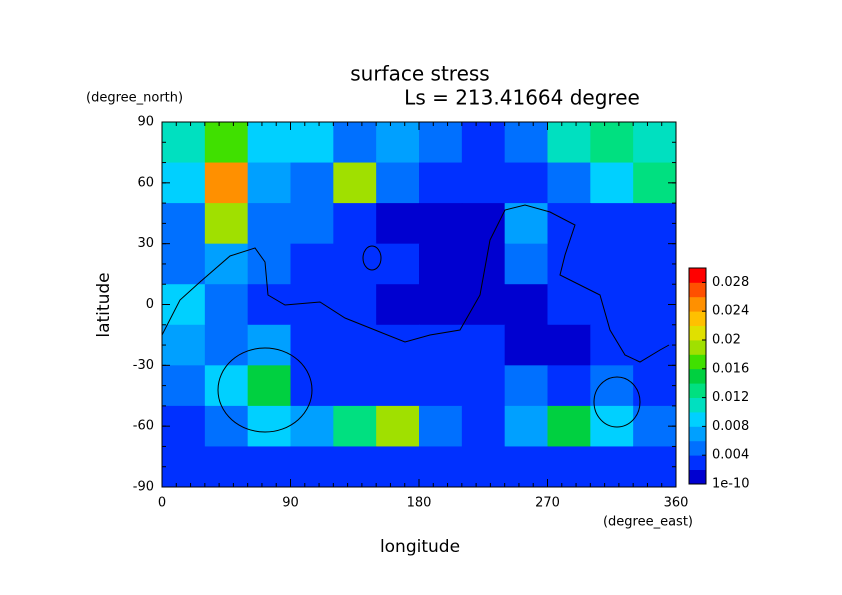 Image resolution: width=842 pixels, height=595 pixels. I want to click on x-tick-label: 180, so click(419, 503).